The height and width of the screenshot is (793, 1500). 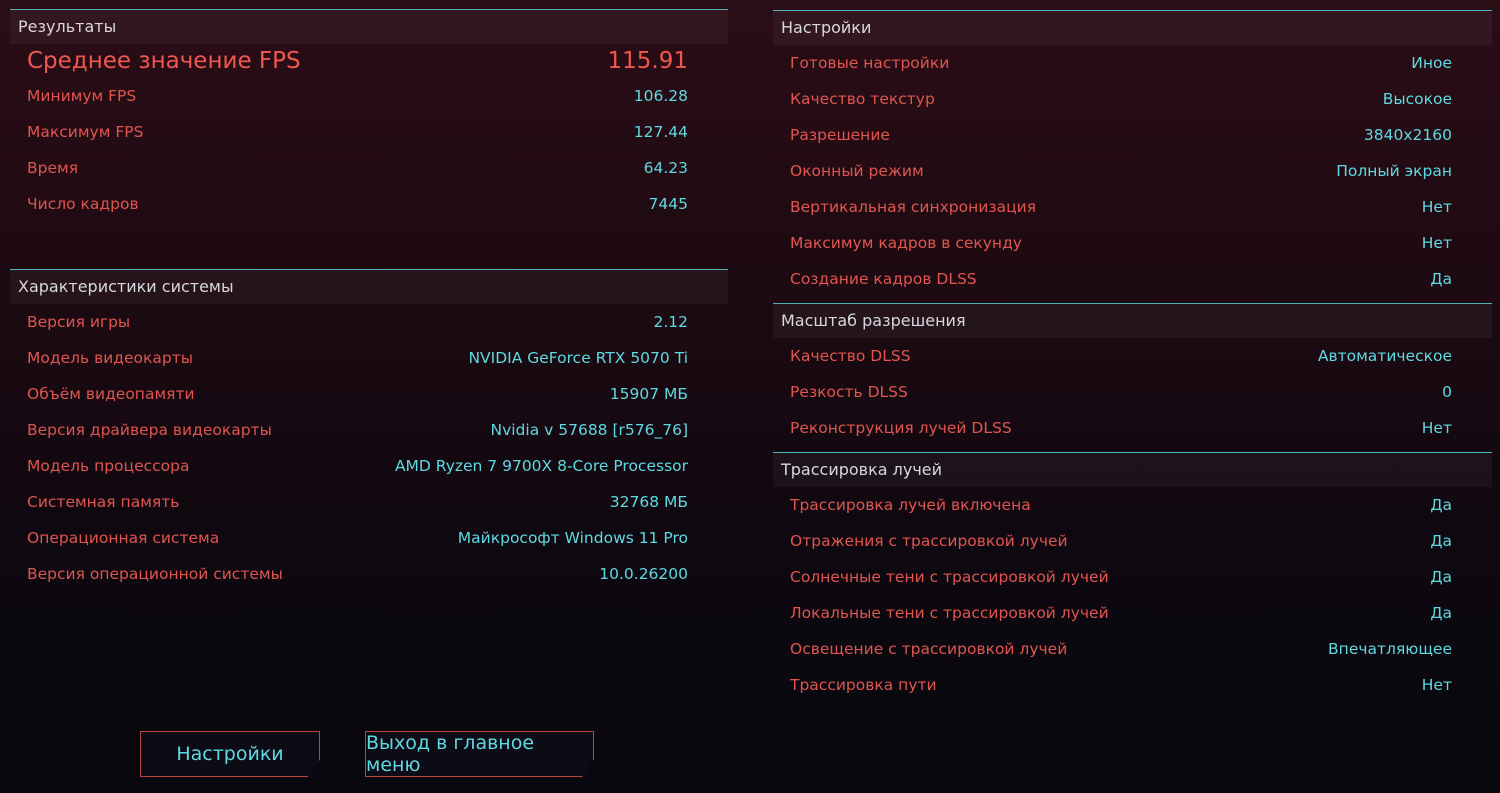 I want to click on row-label: Создание кадров DLSS, so click(x=883, y=279).